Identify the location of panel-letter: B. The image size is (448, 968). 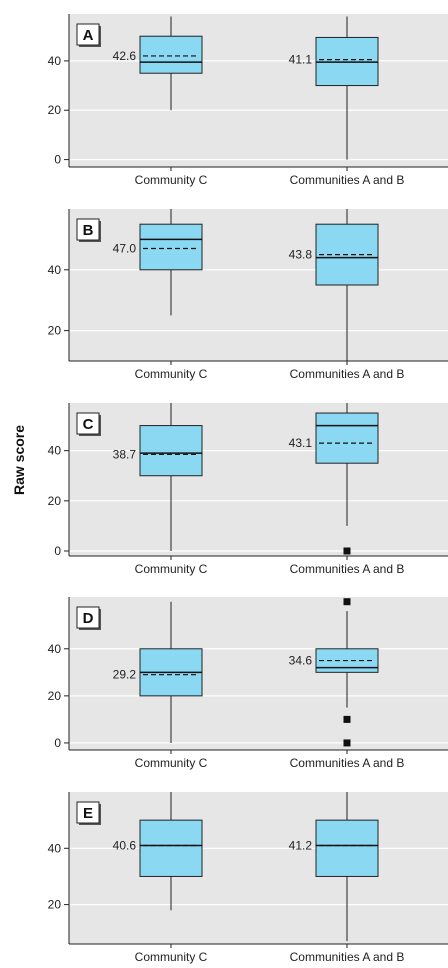
(88, 230).